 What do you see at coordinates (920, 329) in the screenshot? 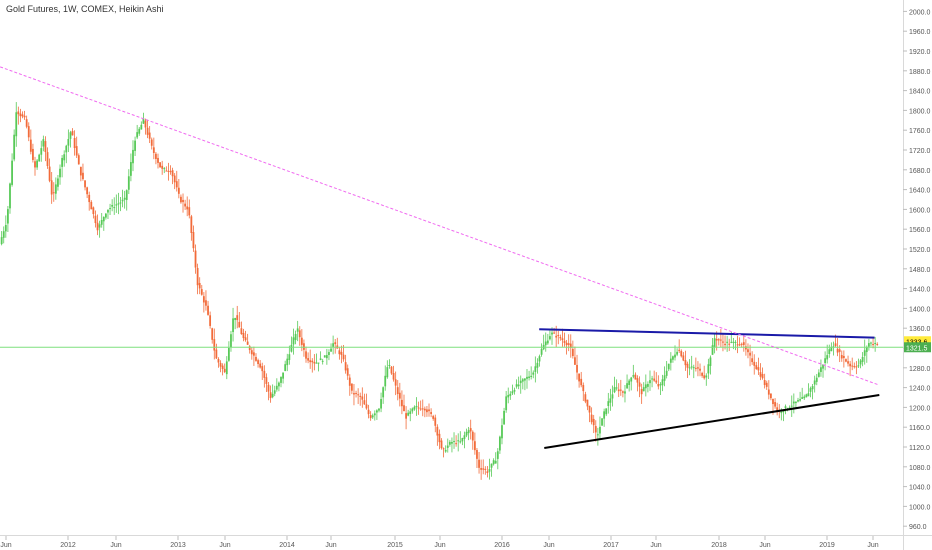
I see `y-tick-label: 1360.0` at bounding box center [920, 329].